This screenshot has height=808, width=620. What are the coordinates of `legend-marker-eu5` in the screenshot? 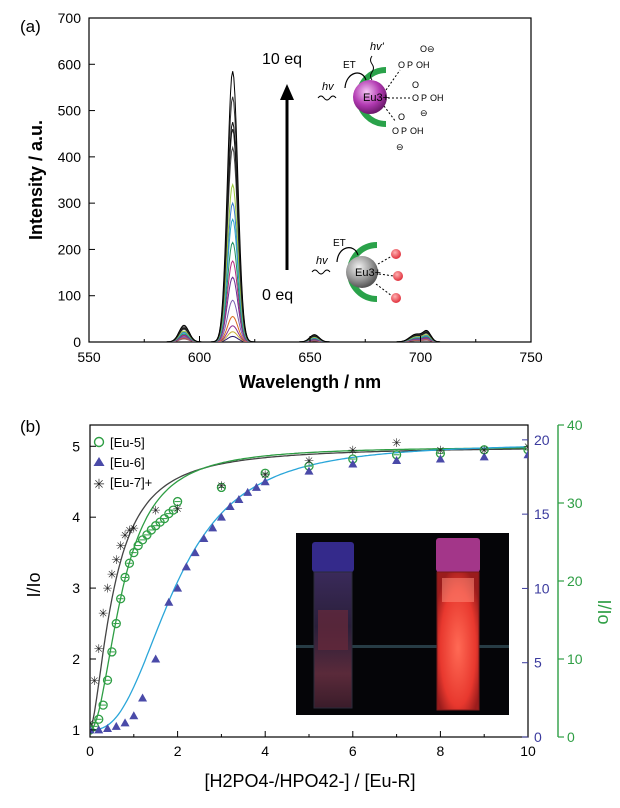 It's located at (99, 442).